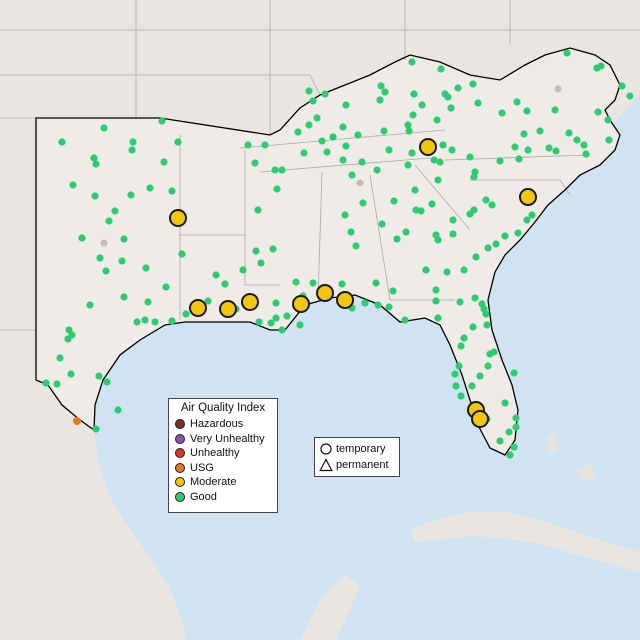 The height and width of the screenshot is (640, 640). What do you see at coordinates (525, 542) in the screenshot?
I see `cuba-island` at bounding box center [525, 542].